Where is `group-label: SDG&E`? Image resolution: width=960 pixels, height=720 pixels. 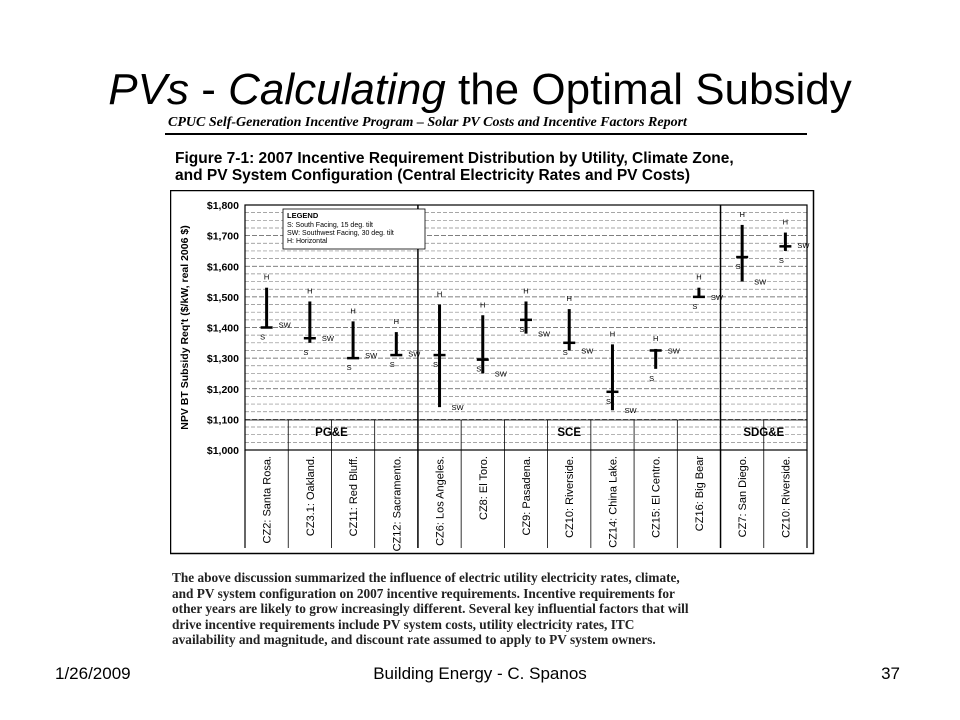
group-label: SDG&E is located at coordinates (763, 433).